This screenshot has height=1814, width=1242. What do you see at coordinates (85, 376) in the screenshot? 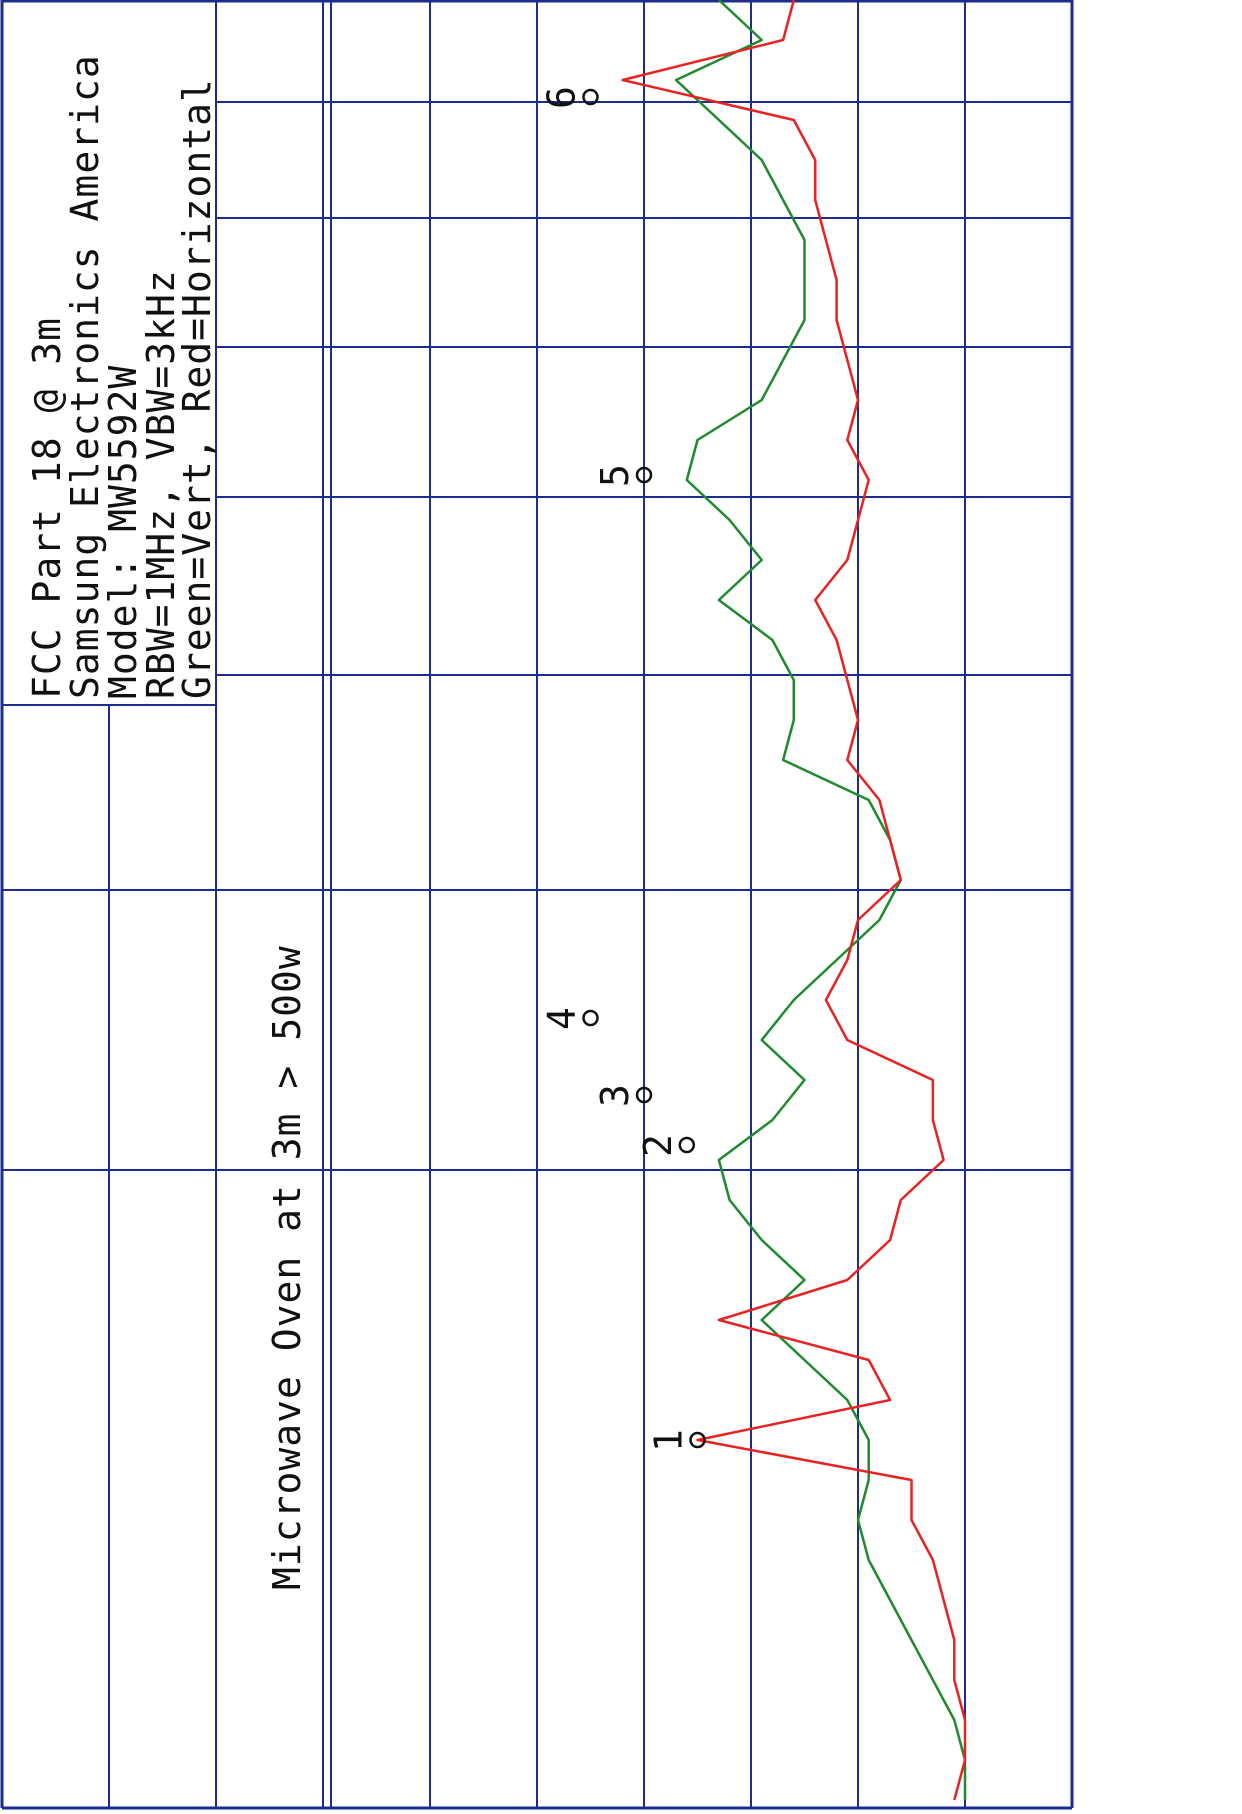
I see `header-text: Samsung Electronics America` at bounding box center [85, 376].